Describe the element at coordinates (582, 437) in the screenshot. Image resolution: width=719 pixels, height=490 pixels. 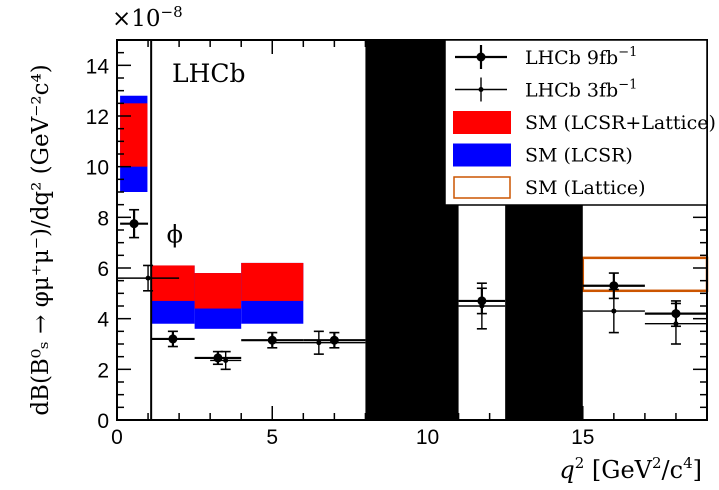
I see `x-tick-label: 15` at that location.